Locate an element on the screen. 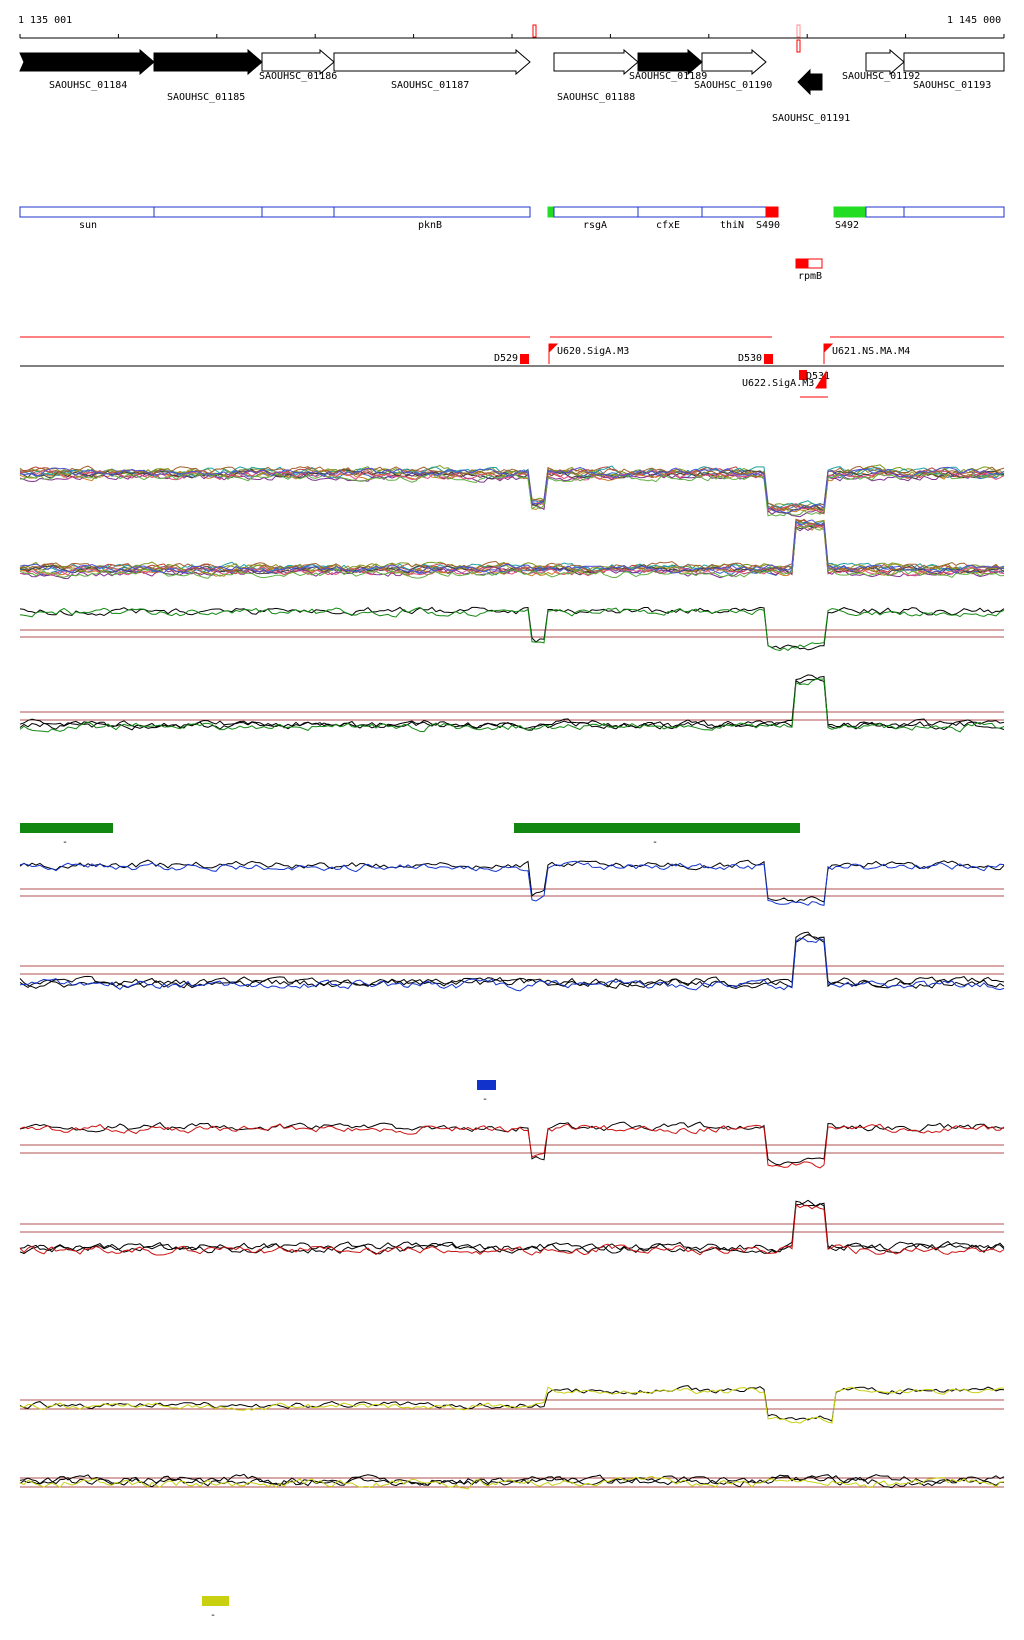  ruler-ticks is located at coordinates (512, 36).